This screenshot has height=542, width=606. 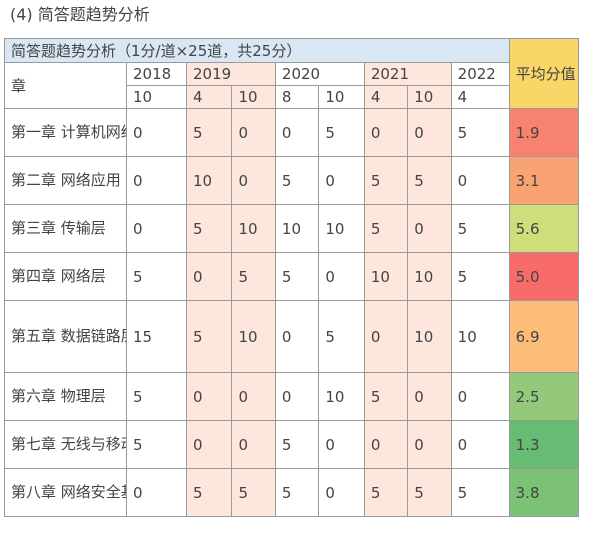 I want to click on average-cell: 3.1, so click(x=544, y=180).